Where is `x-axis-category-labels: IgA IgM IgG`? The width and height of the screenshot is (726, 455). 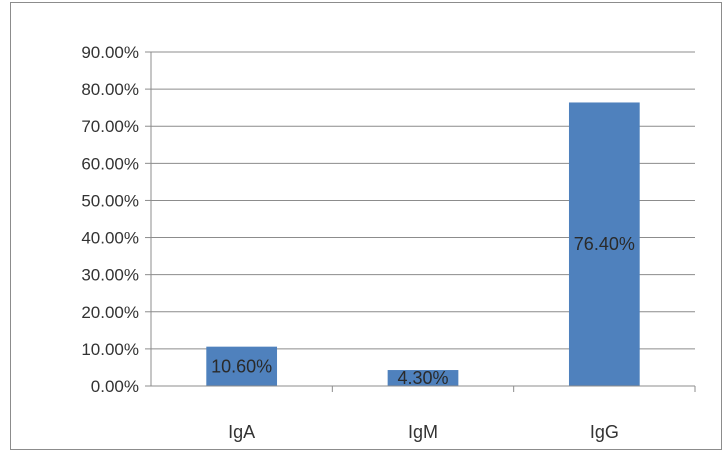 x-axis-category-labels: IgA IgM IgG is located at coordinates (423, 432).